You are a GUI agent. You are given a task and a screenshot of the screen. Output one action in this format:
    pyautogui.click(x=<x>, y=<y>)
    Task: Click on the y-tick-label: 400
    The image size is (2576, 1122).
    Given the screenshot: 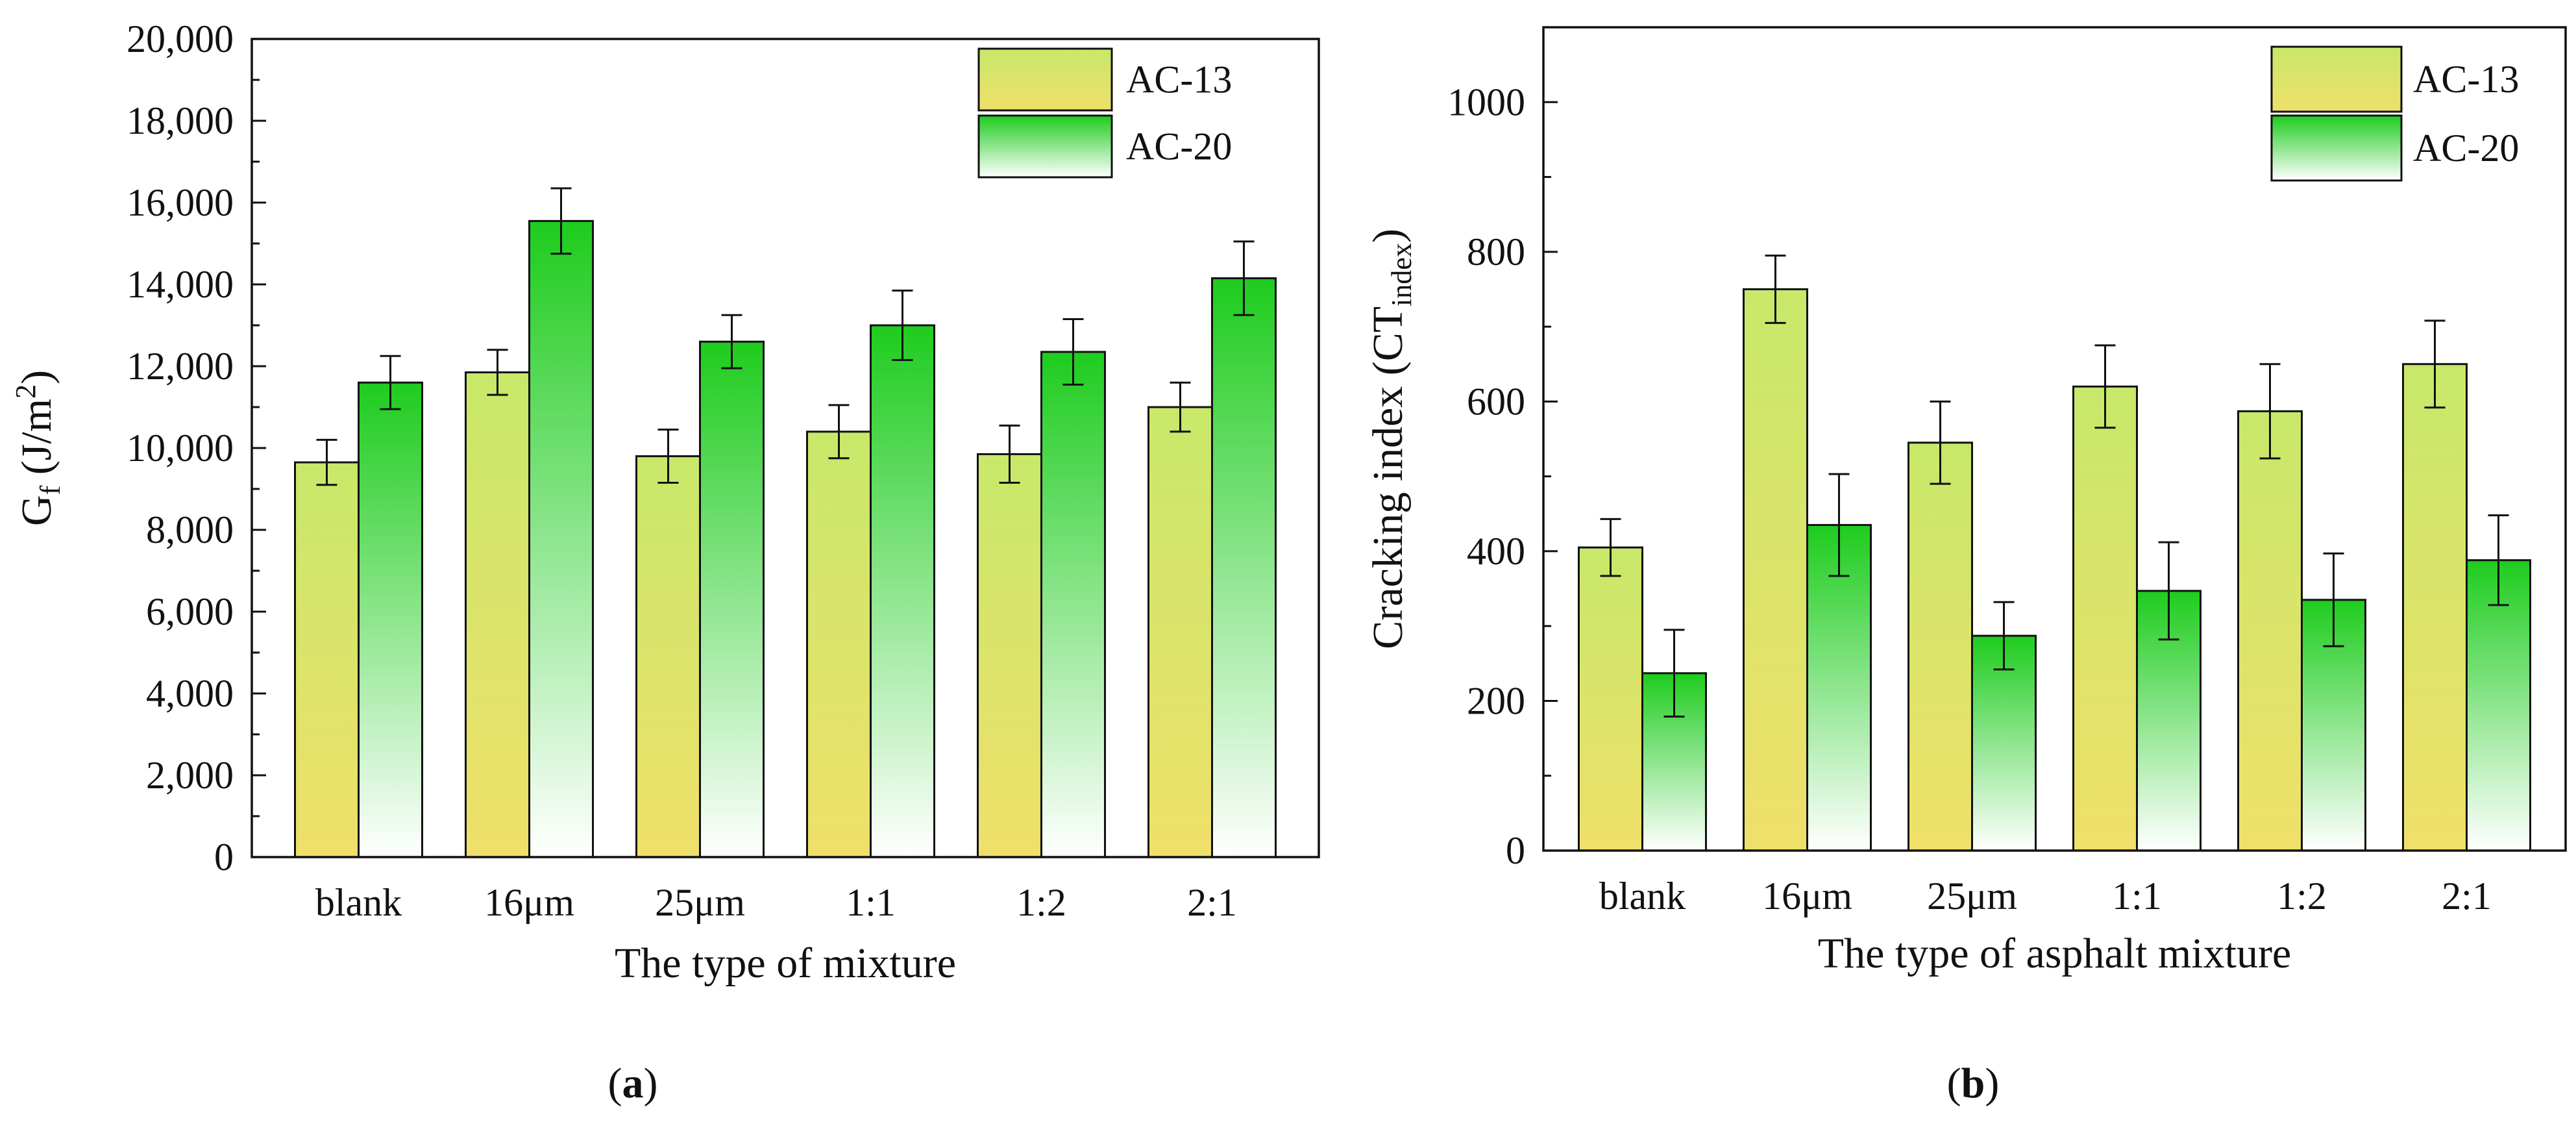 What is the action you would take?
    pyautogui.click(x=1496, y=551)
    